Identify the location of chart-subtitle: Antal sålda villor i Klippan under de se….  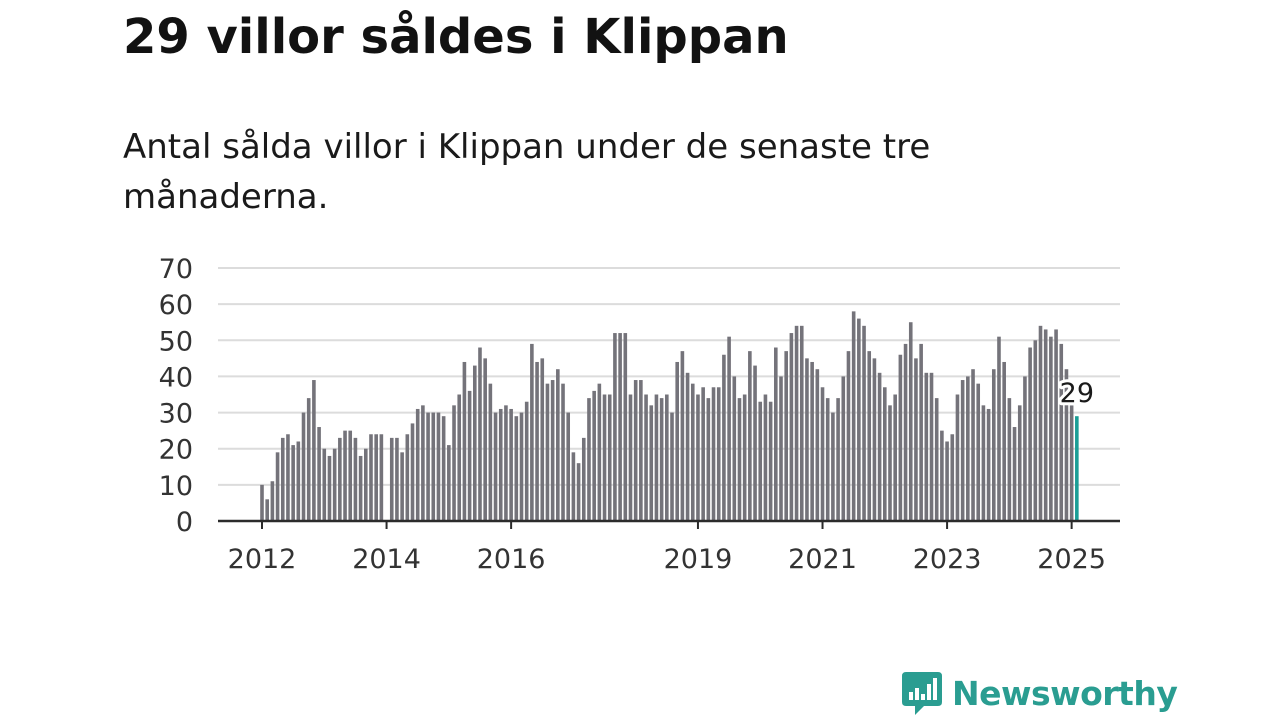
(527, 172).